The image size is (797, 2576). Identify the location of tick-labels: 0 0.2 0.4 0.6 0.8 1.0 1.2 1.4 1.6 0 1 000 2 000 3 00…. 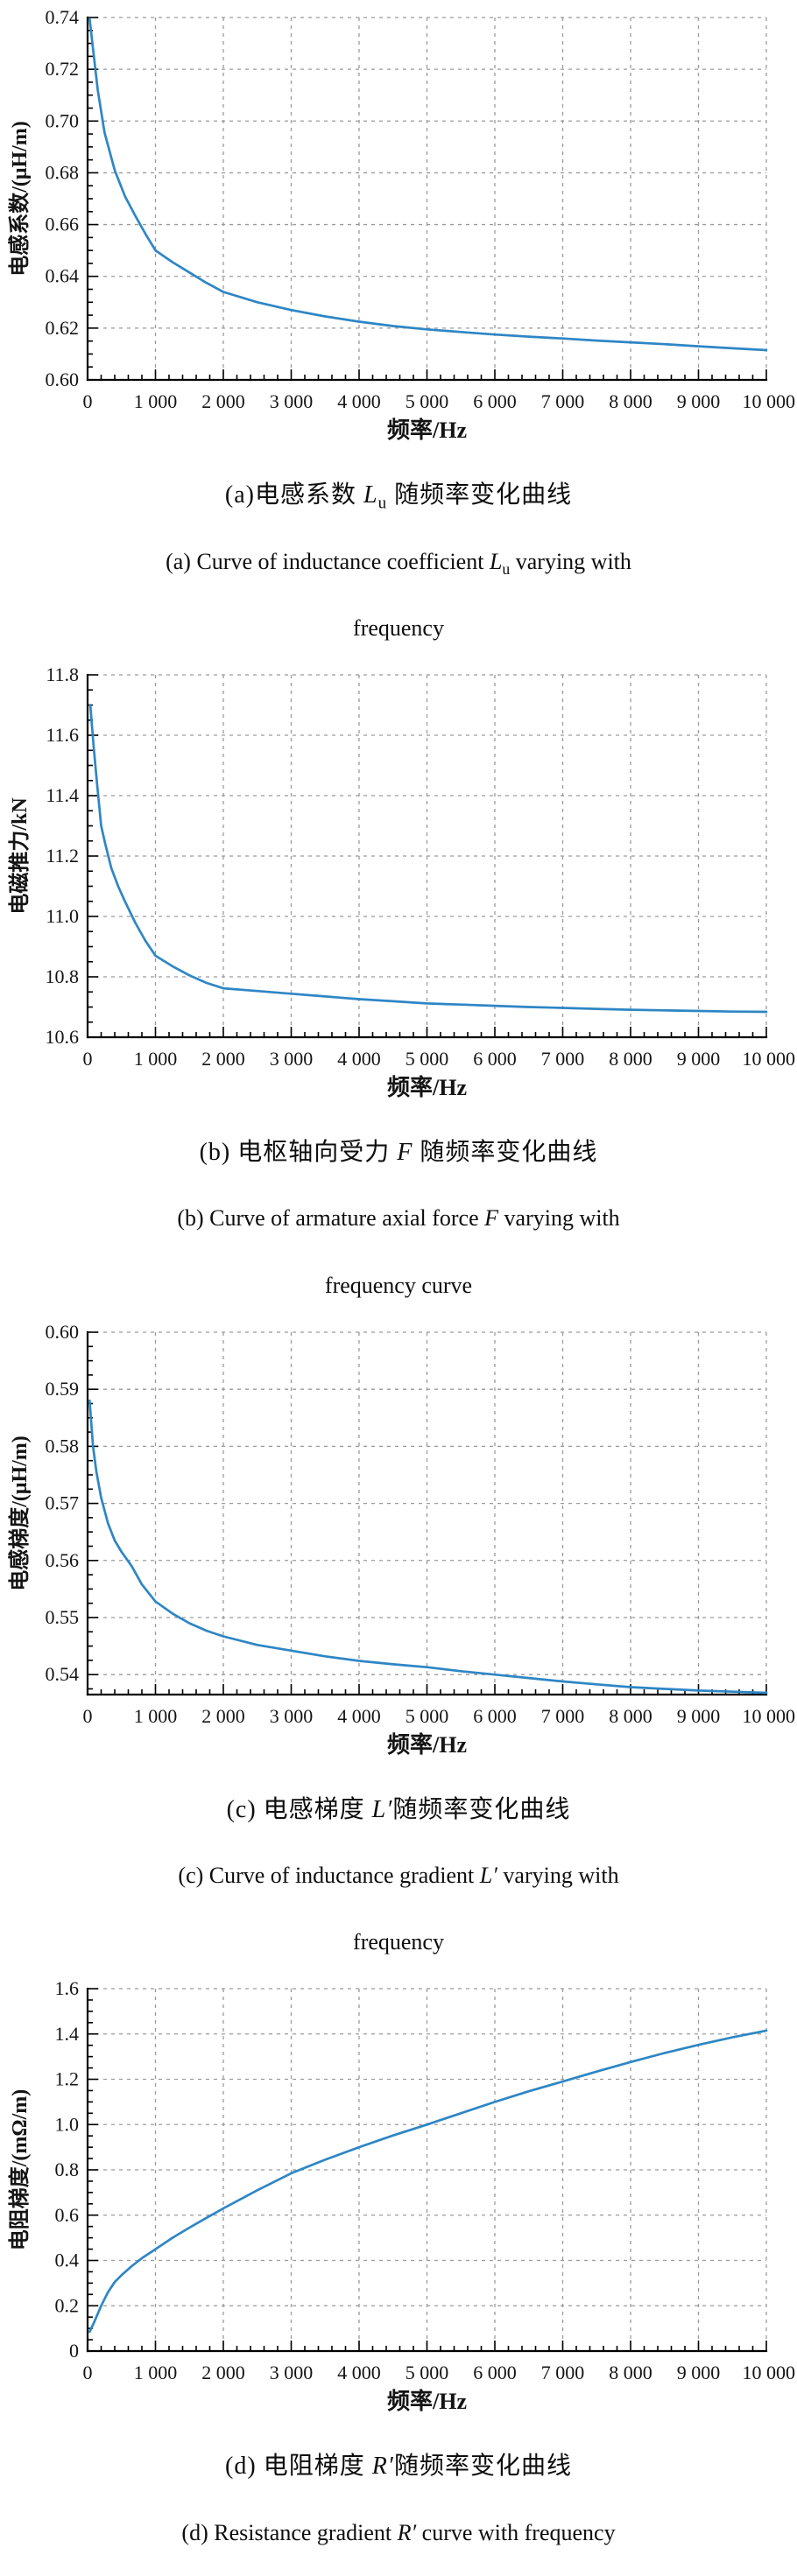
(425, 2180).